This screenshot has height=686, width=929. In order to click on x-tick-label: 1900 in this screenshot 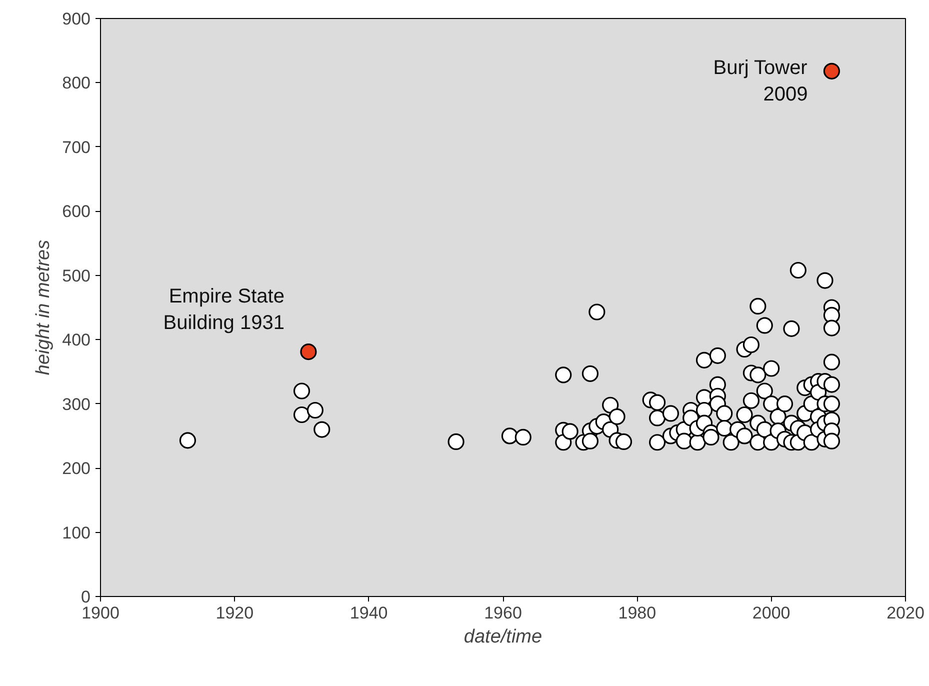, I will do `click(101, 613)`.